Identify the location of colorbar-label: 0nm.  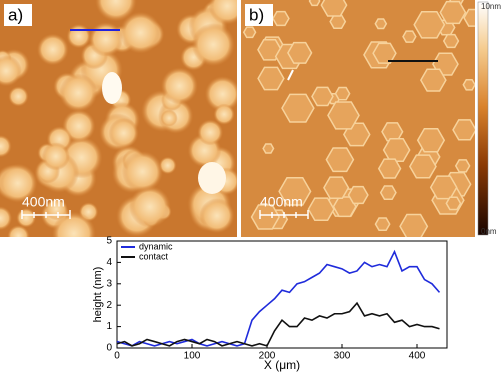
(489, 231).